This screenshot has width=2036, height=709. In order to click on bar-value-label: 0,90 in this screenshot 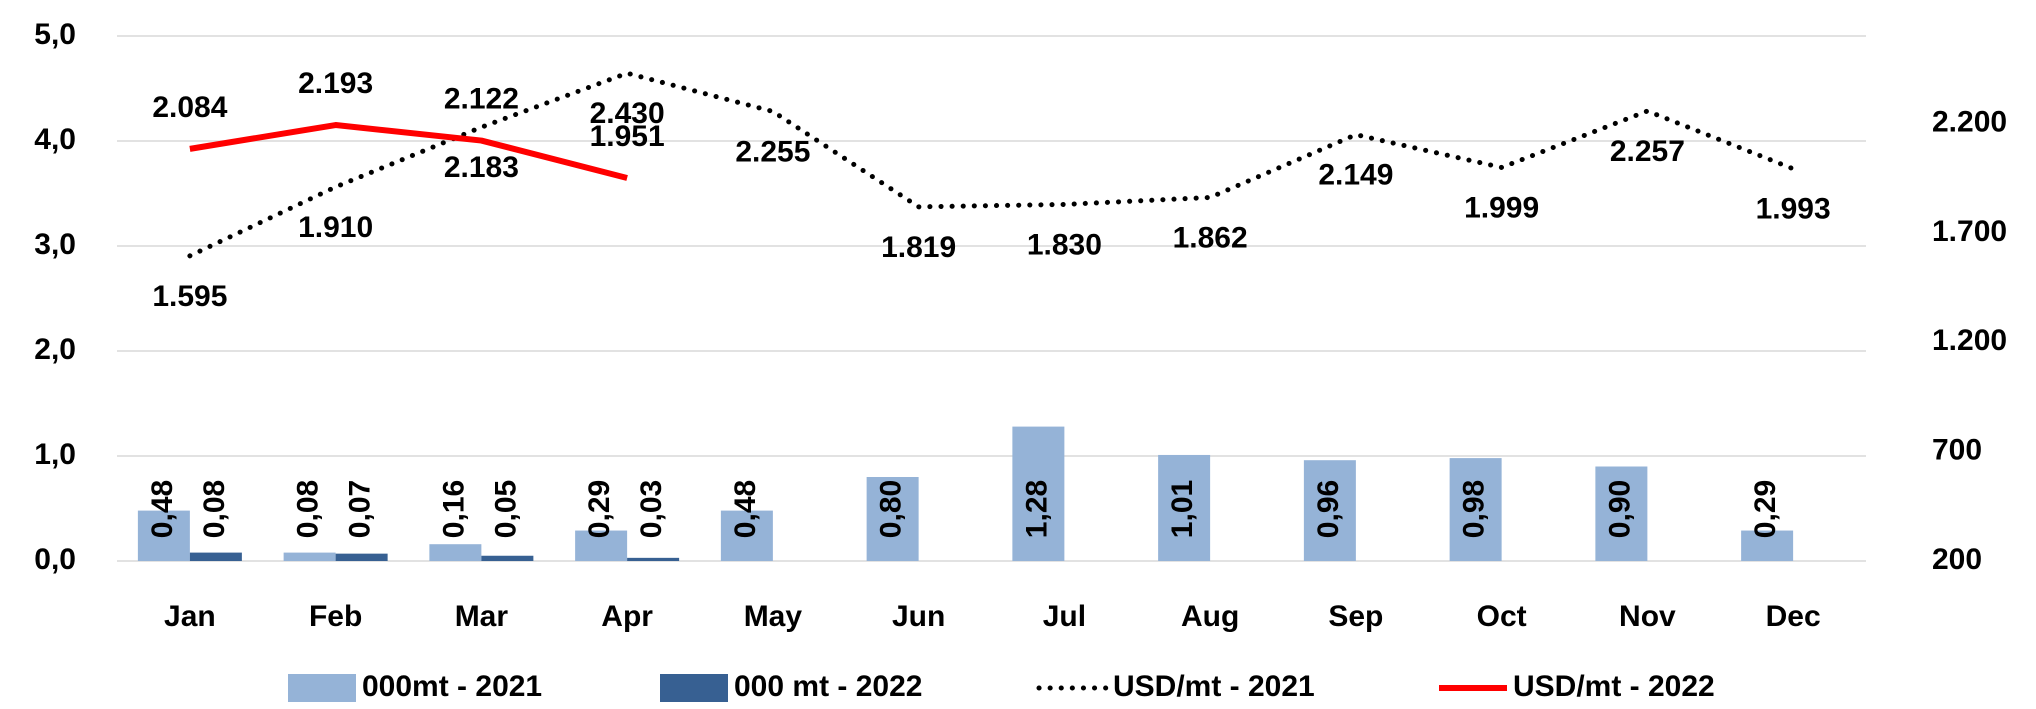, I will do `click(1619, 509)`.